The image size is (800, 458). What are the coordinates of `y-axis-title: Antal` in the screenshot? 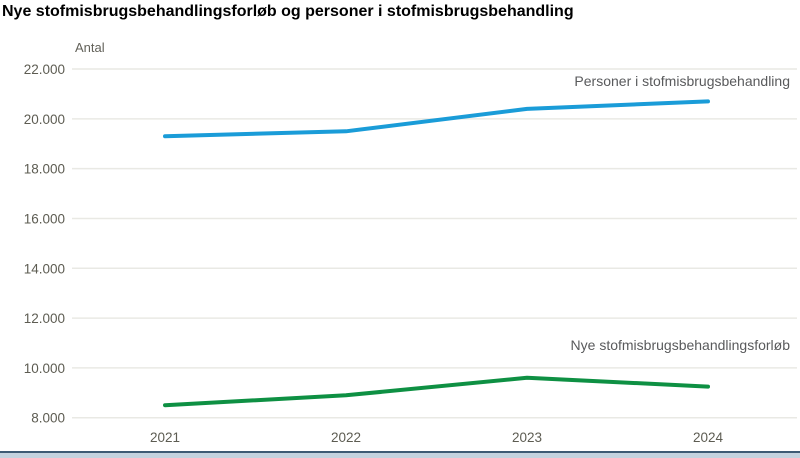 It's located at (90, 47).